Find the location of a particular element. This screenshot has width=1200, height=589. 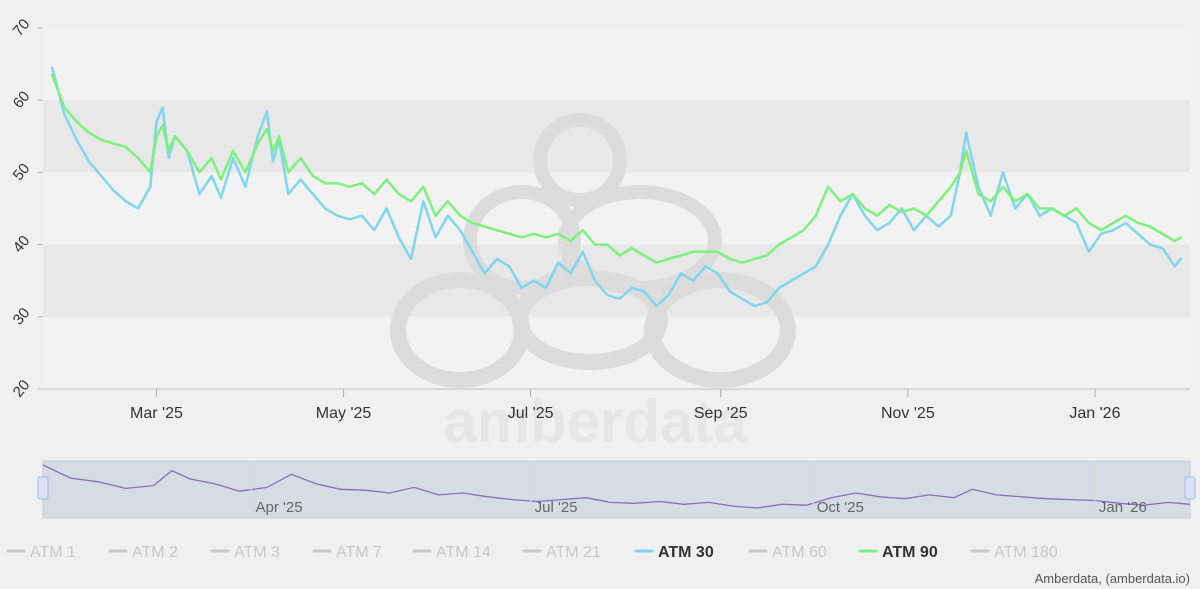

x-tick-label: Nov '25 is located at coordinates (908, 413).